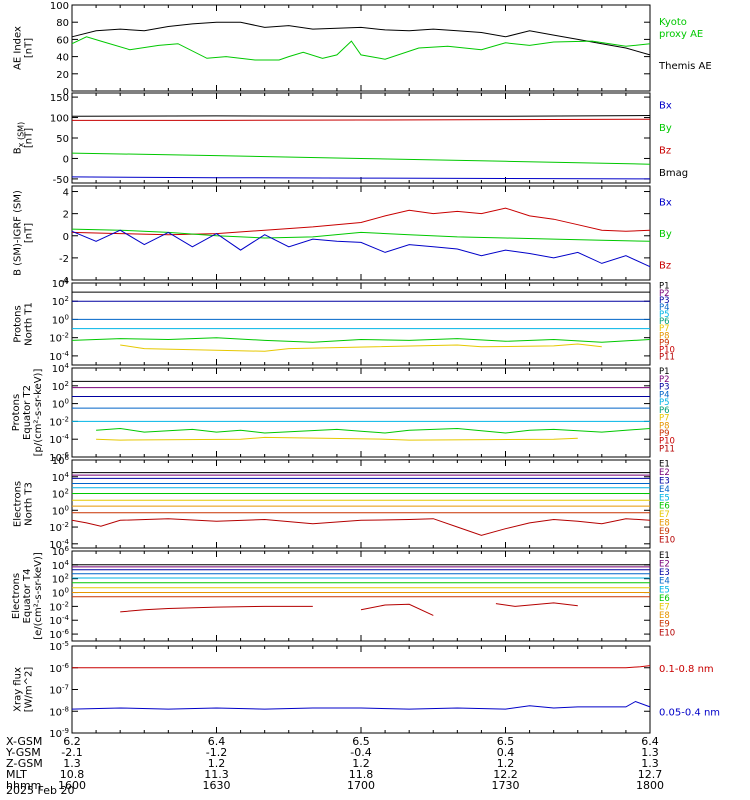 Image resolution: width=750 pixels, height=800 pixels. Describe the element at coordinates (16, 596) in the screenshot. I see `y-axis-label: Electrons` at that location.